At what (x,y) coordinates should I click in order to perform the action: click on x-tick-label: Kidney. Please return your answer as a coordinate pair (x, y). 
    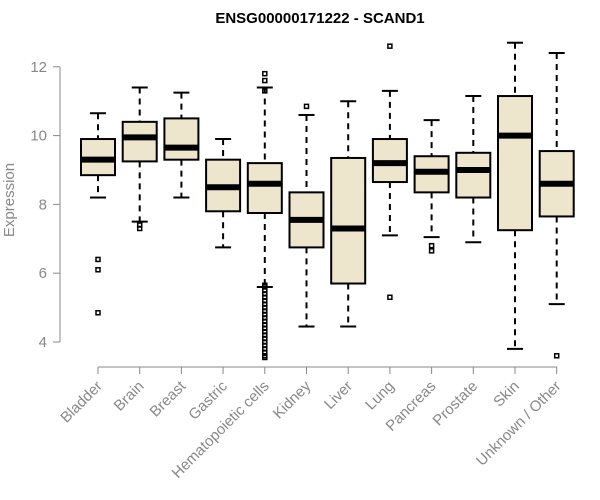
    Looking at the image, I should click on (292, 399).